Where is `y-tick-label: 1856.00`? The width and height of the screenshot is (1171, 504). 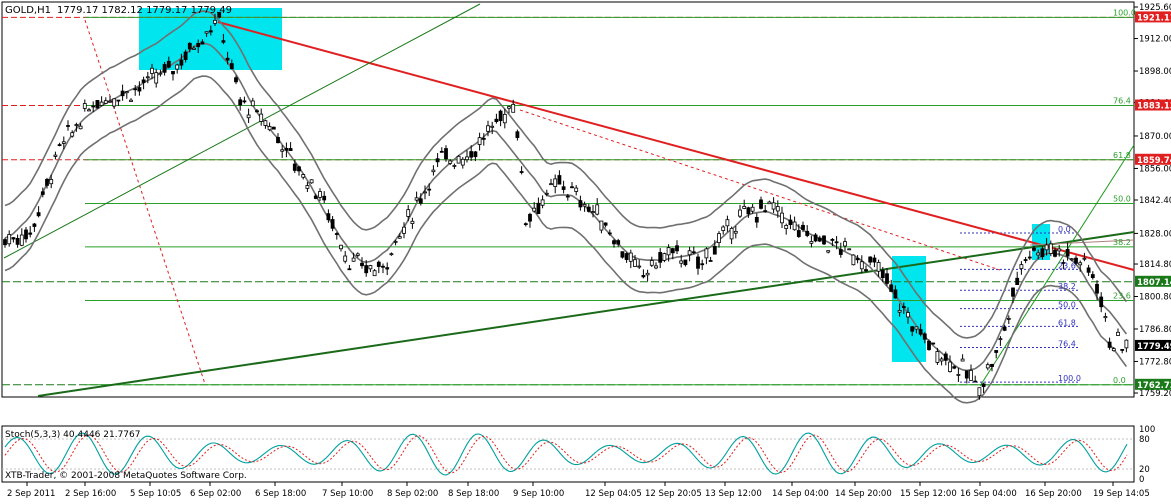
y-tick-label: 1856.00 is located at coordinates (1155, 169).